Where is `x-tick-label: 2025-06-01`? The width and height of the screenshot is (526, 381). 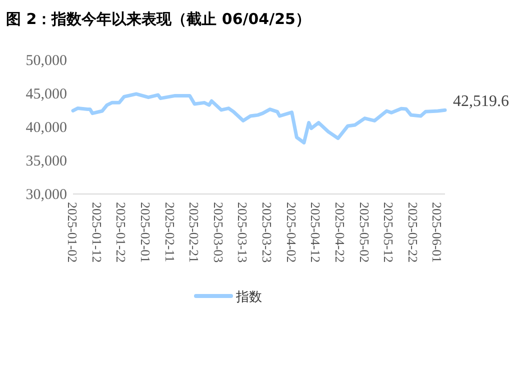
x-tick-label: 2025-06-01 is located at coordinates (437, 232).